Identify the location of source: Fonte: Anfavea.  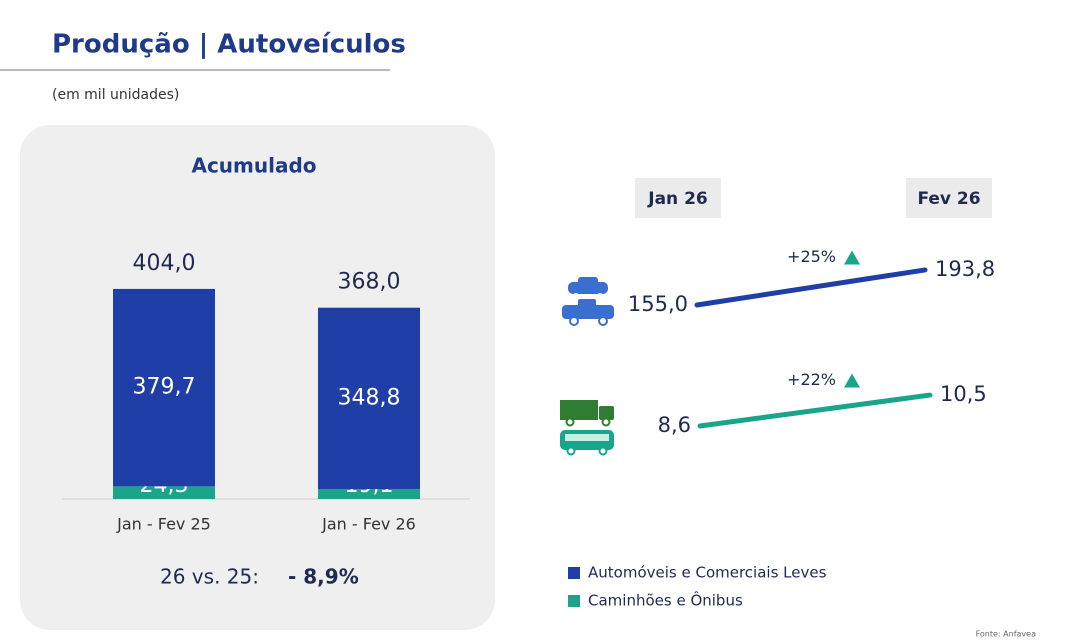
(1006, 634).